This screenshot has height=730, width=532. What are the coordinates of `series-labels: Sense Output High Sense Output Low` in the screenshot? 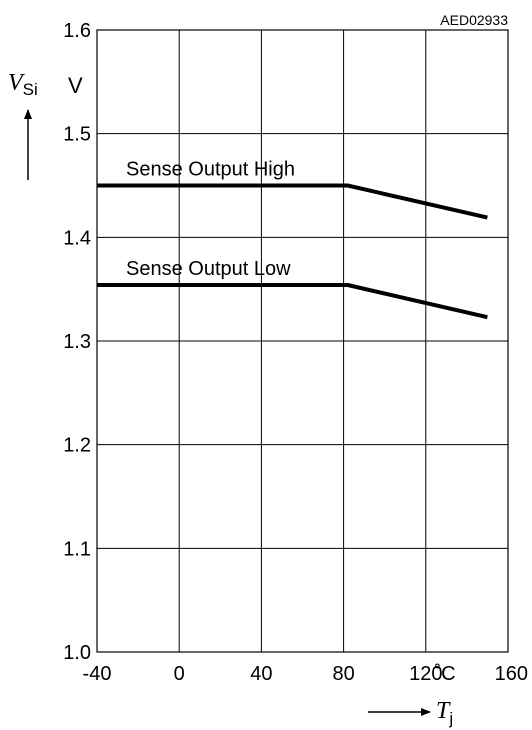 It's located at (210, 220).